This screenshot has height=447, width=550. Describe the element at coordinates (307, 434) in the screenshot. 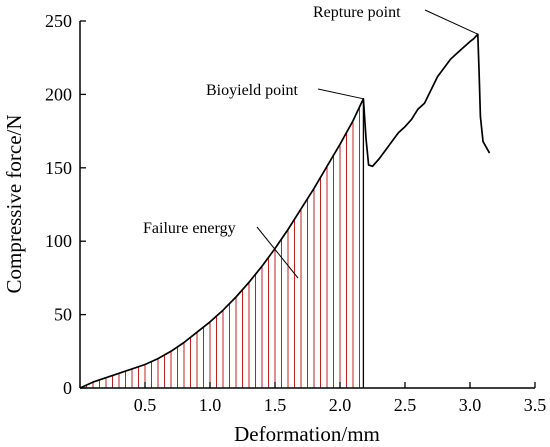

I see `x-axis-title: Deformation/mm` at that location.